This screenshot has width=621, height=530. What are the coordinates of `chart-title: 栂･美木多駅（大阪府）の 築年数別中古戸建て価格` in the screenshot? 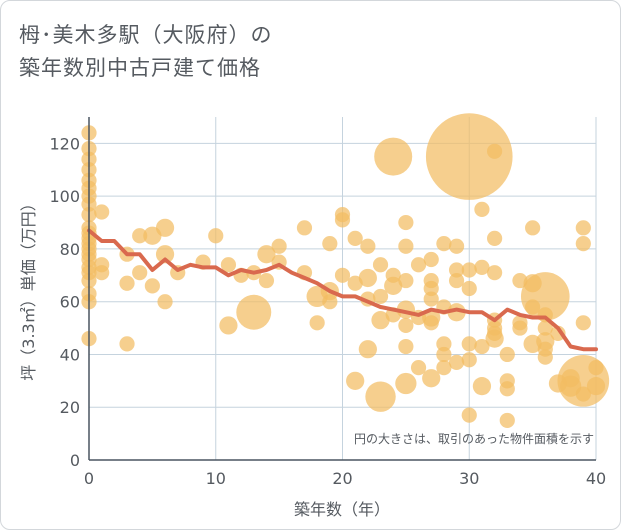 It's located at (146, 52).